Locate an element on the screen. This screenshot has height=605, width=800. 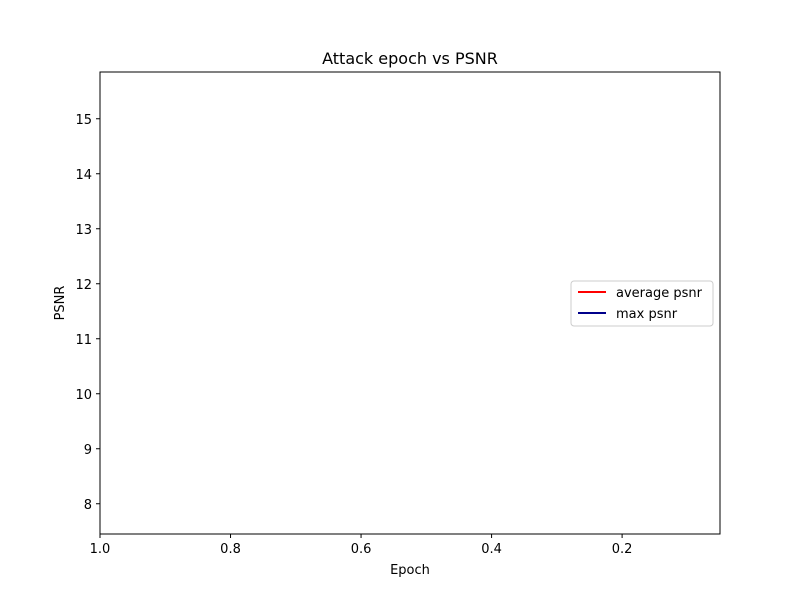
x-tick-label: 0.8 is located at coordinates (230, 549).